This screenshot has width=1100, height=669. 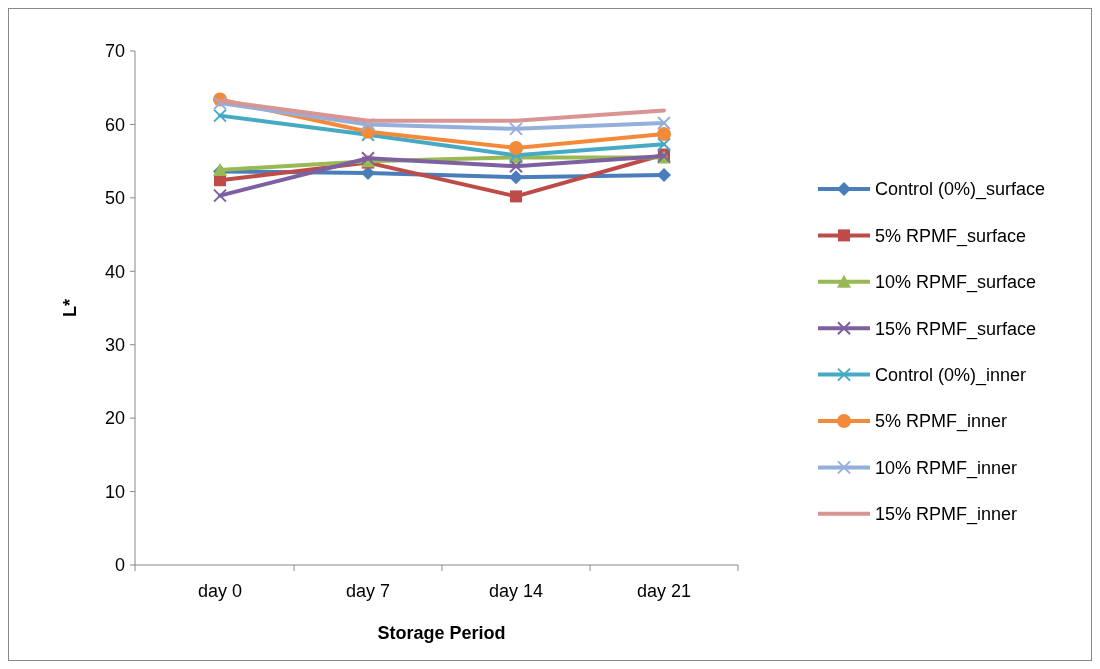 What do you see at coordinates (70, 308) in the screenshot?
I see `y-axis-title: L*` at bounding box center [70, 308].